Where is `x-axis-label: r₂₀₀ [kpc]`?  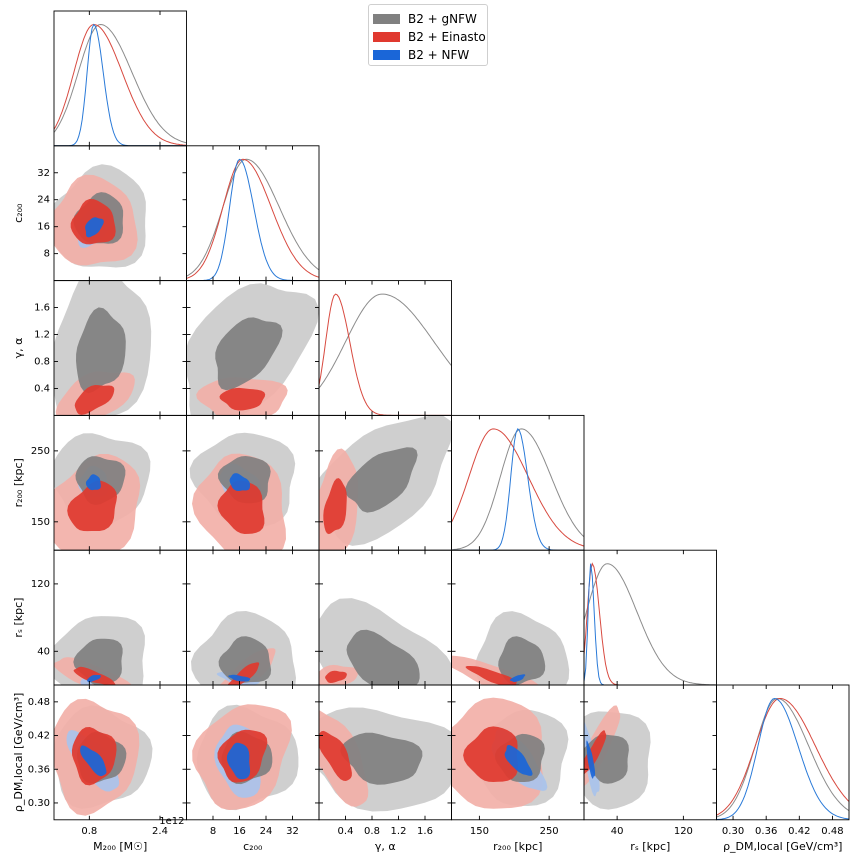
x-axis-label: r₂₀₀ [kpc] is located at coordinates (517, 846).